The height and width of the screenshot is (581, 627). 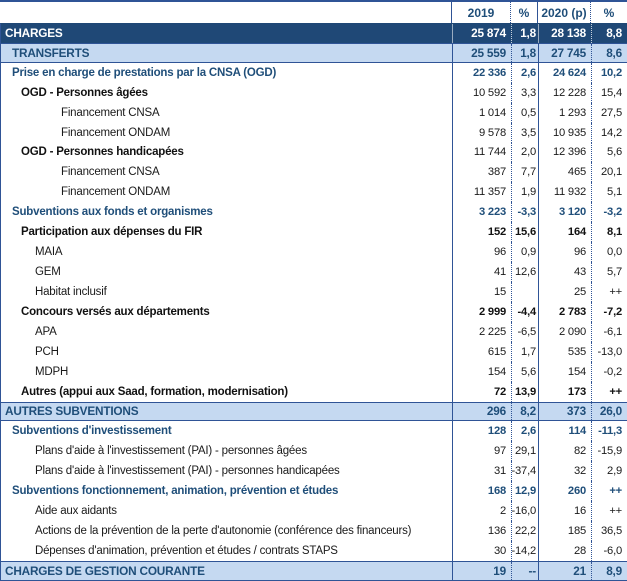 I want to click on value-2020-cell: 154, so click(x=565, y=371).